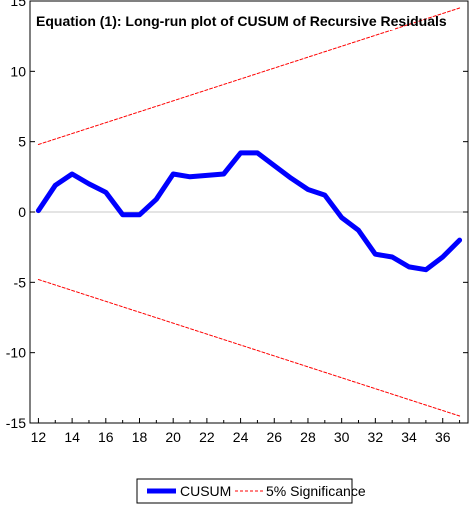  I want to click on x-tick-label: 32, so click(376, 437).